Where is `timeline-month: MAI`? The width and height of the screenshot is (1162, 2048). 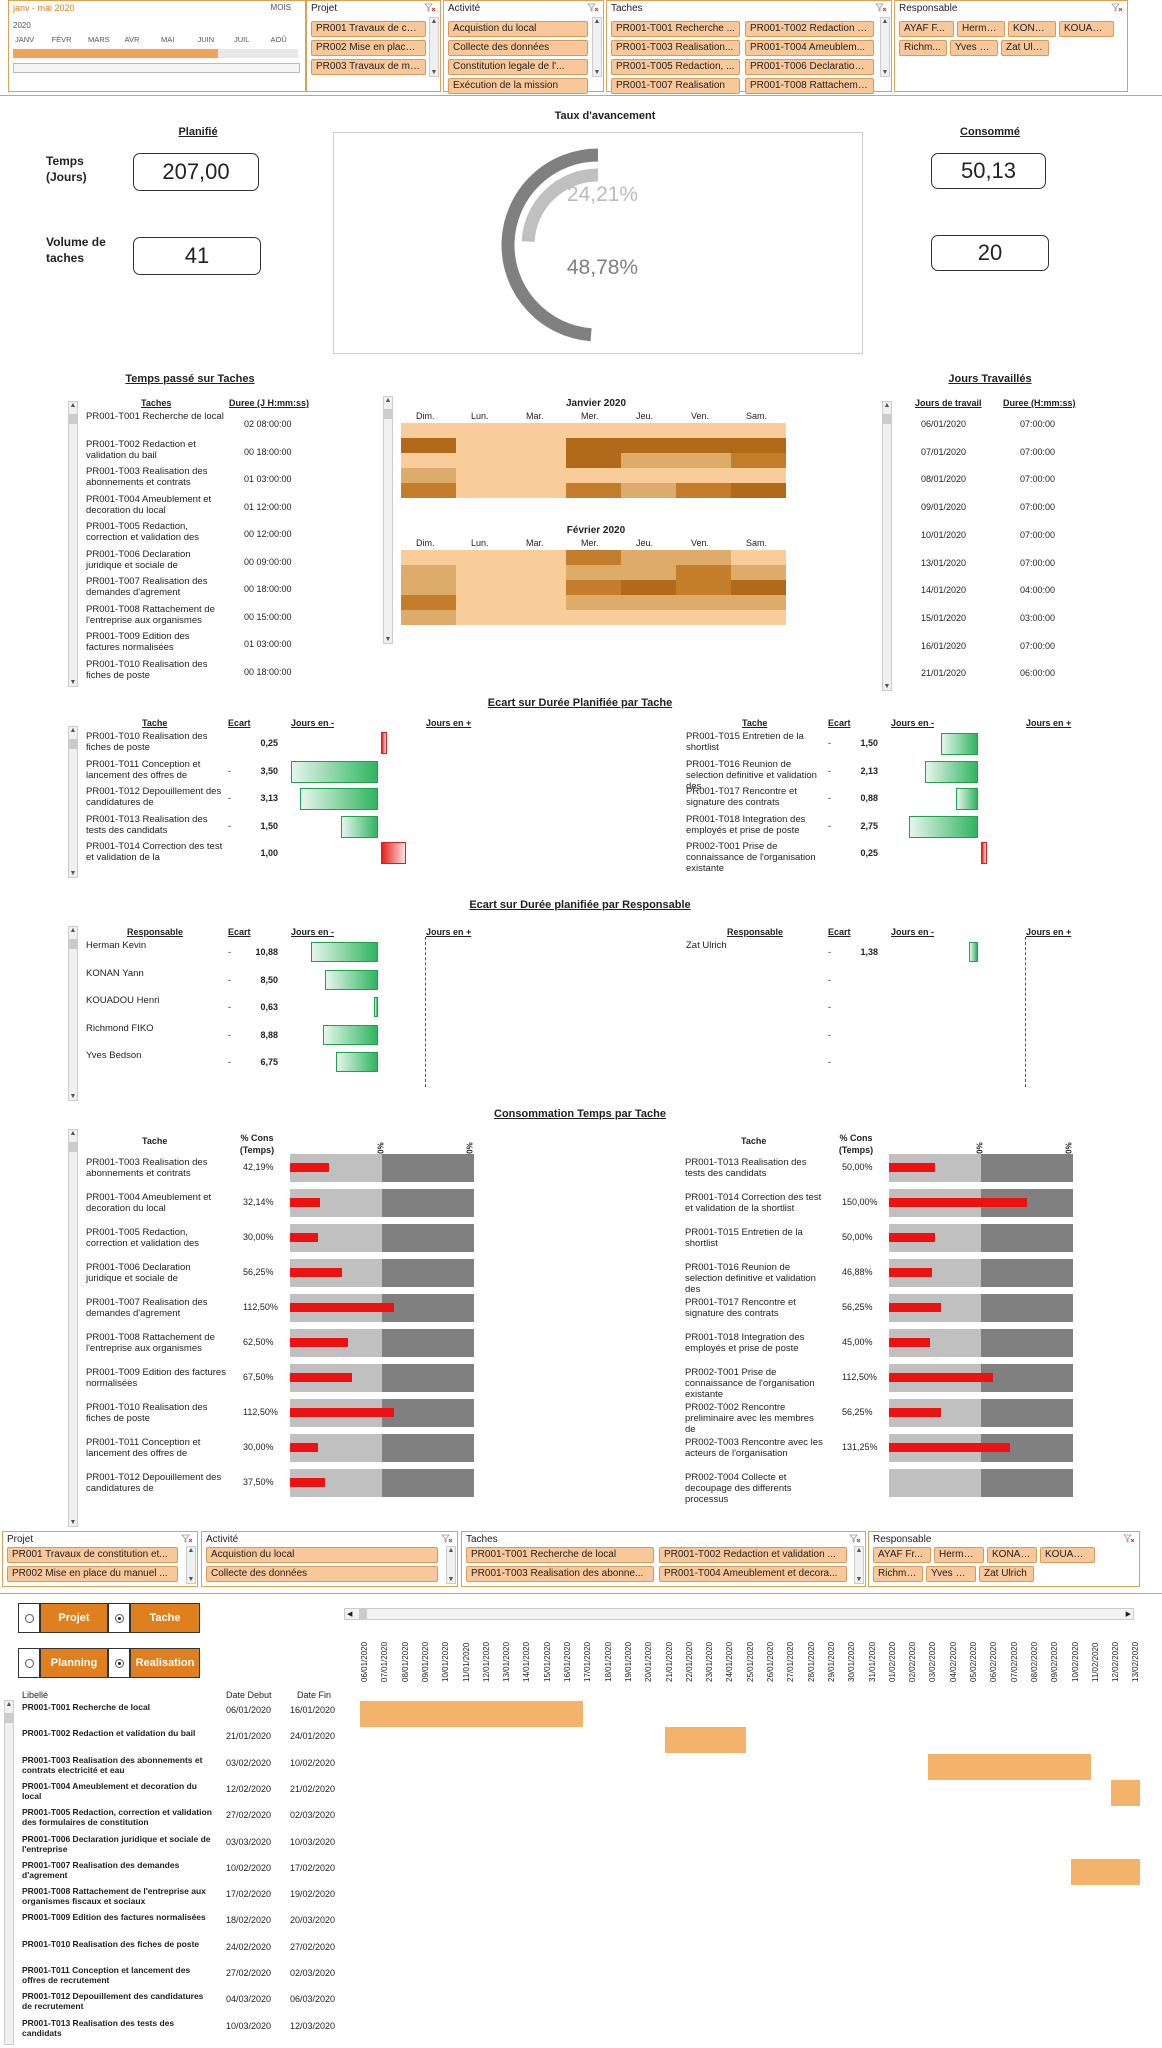 timeline-month: MAI is located at coordinates (168, 39).